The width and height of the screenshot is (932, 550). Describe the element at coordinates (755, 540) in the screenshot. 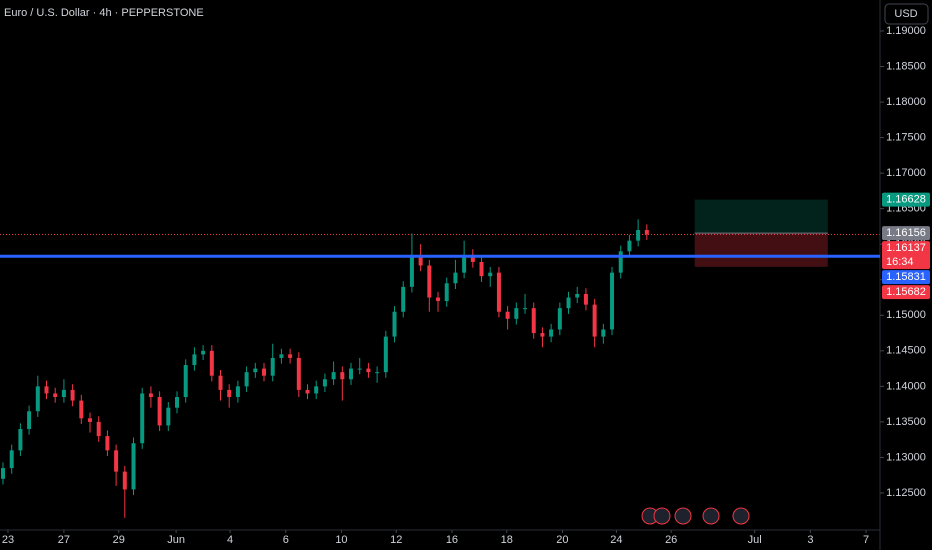

I see `x-tick-label: Jul` at that location.